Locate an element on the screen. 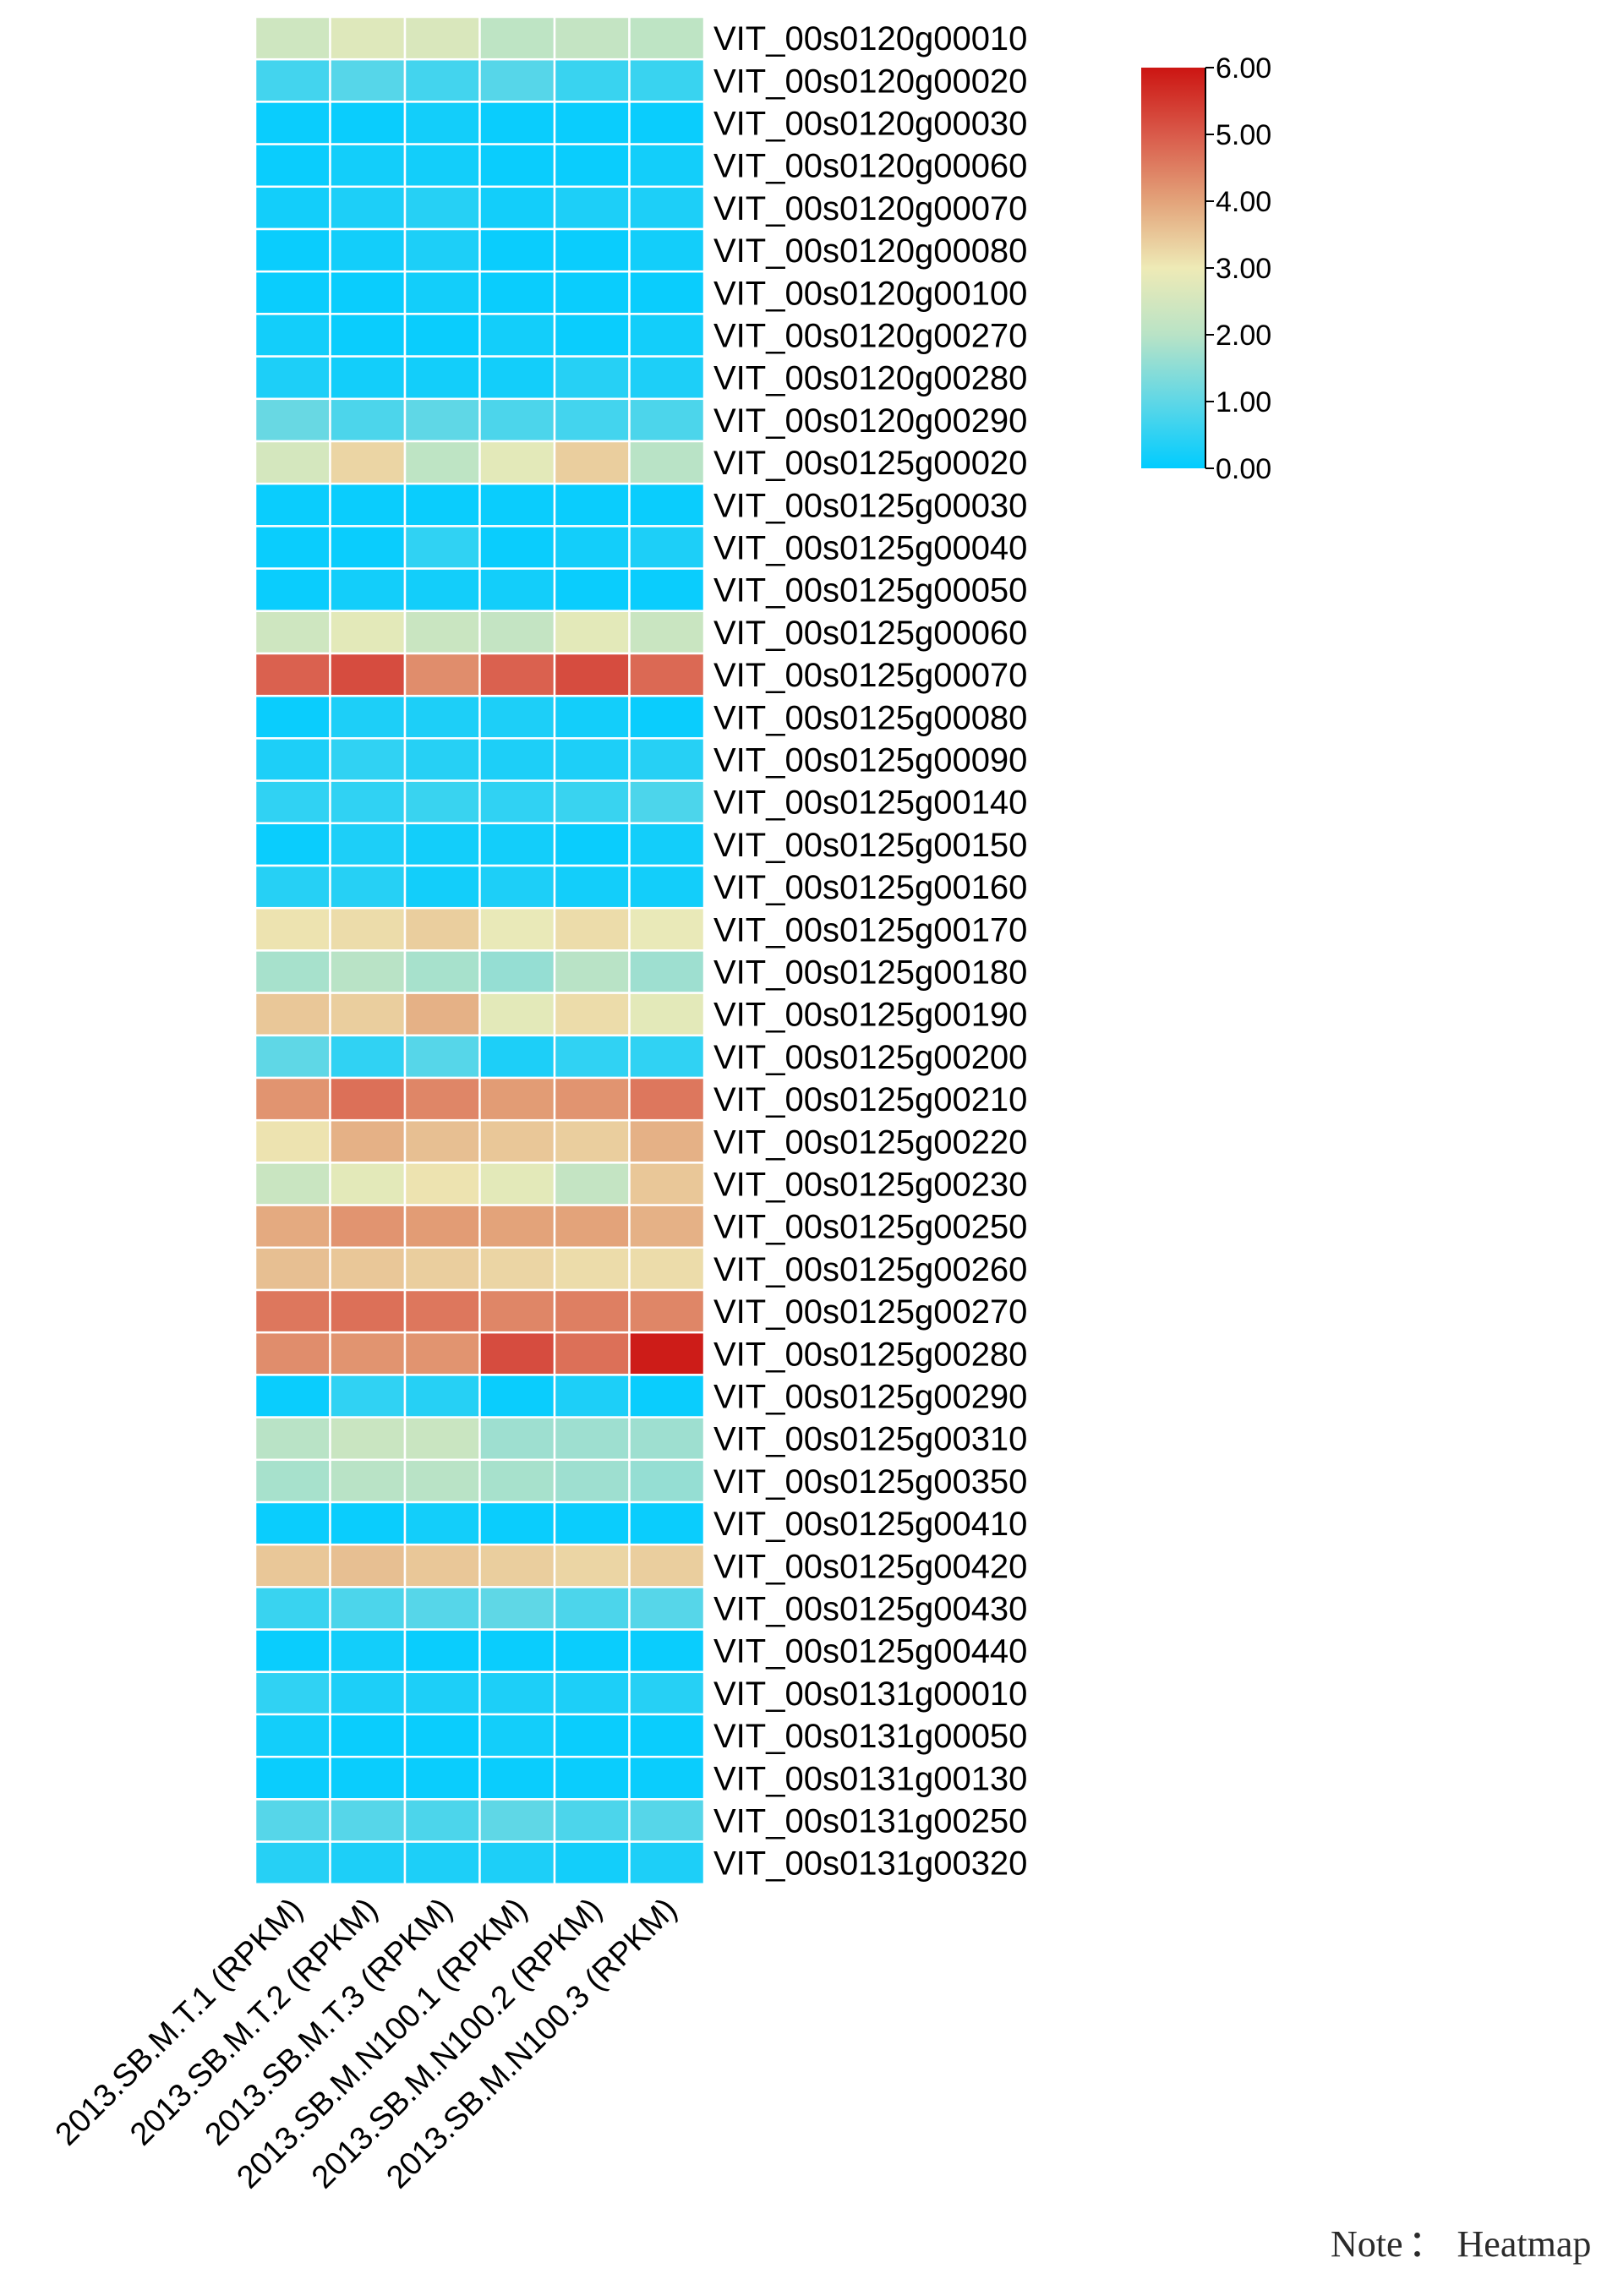  row-label: VIT_00s0125g00030 is located at coordinates (870, 505).